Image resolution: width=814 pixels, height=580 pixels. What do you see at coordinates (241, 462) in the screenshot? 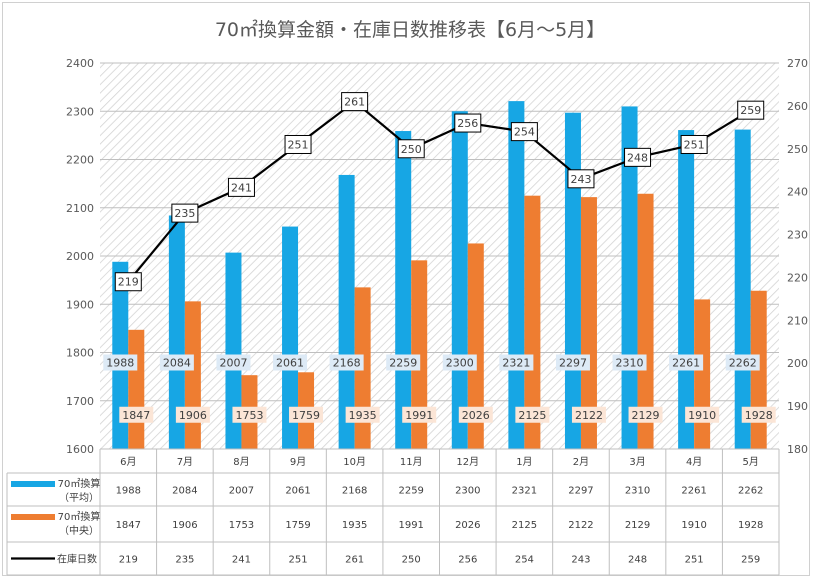
I see `category-label: 8月` at bounding box center [241, 462].